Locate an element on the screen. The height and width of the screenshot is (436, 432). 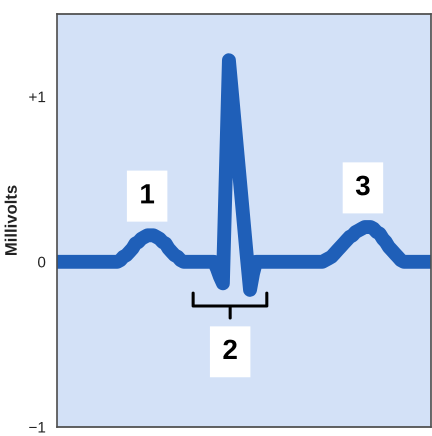
annotation: 2 is located at coordinates (230, 350).